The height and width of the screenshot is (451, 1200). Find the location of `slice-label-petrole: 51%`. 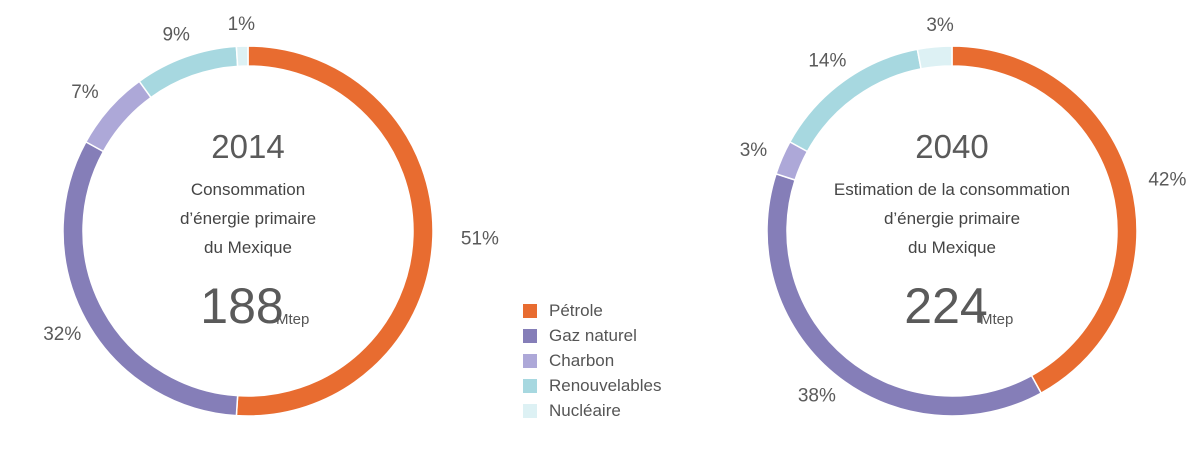

slice-label-petrole: 51% is located at coordinates (480, 239).